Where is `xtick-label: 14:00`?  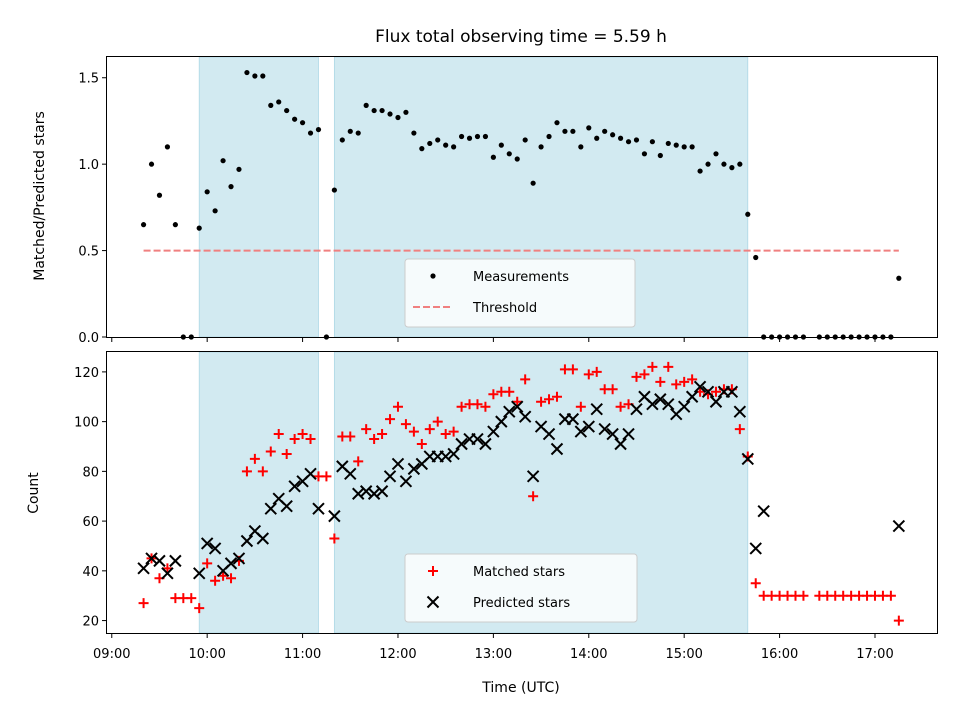
xtick-label: 14:00 is located at coordinates (588, 654).